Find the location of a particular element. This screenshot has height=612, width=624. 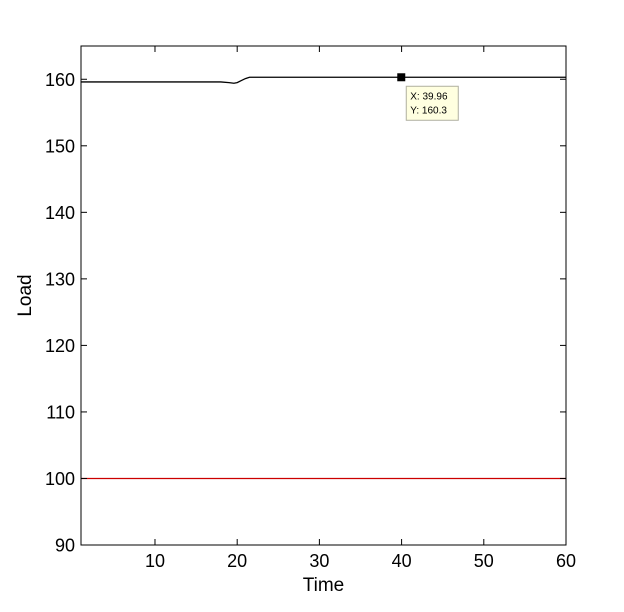

y-tick-label: 90 is located at coordinates (65, 546).